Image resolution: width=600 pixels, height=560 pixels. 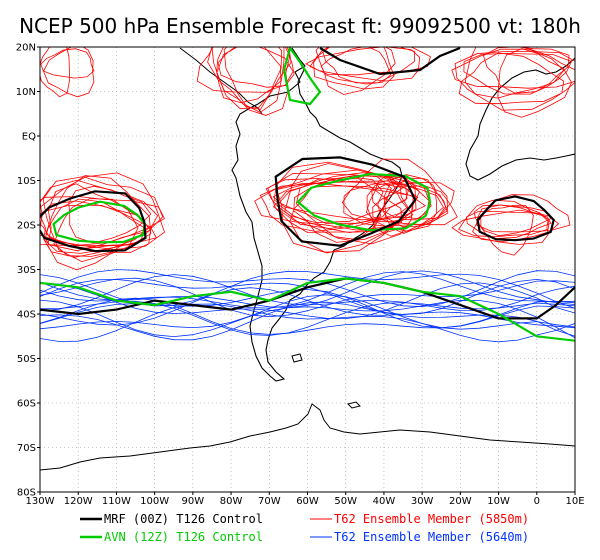 What do you see at coordinates (460, 501) in the screenshot?
I see `lon-tick-label: 20W` at bounding box center [460, 501].